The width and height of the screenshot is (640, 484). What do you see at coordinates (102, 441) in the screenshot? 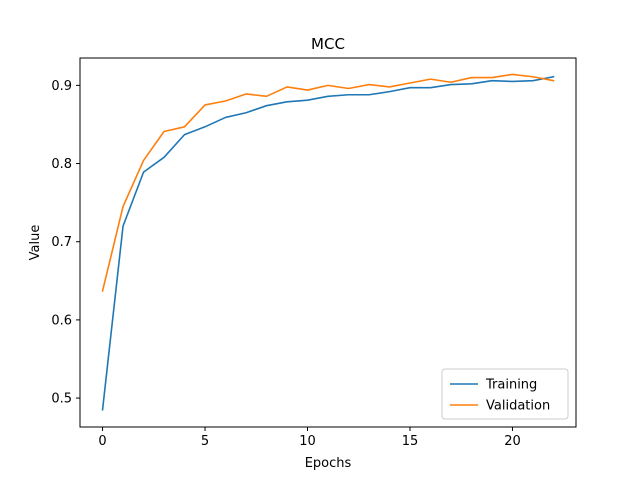
I see `x-tick-label: 0` at bounding box center [102, 441].